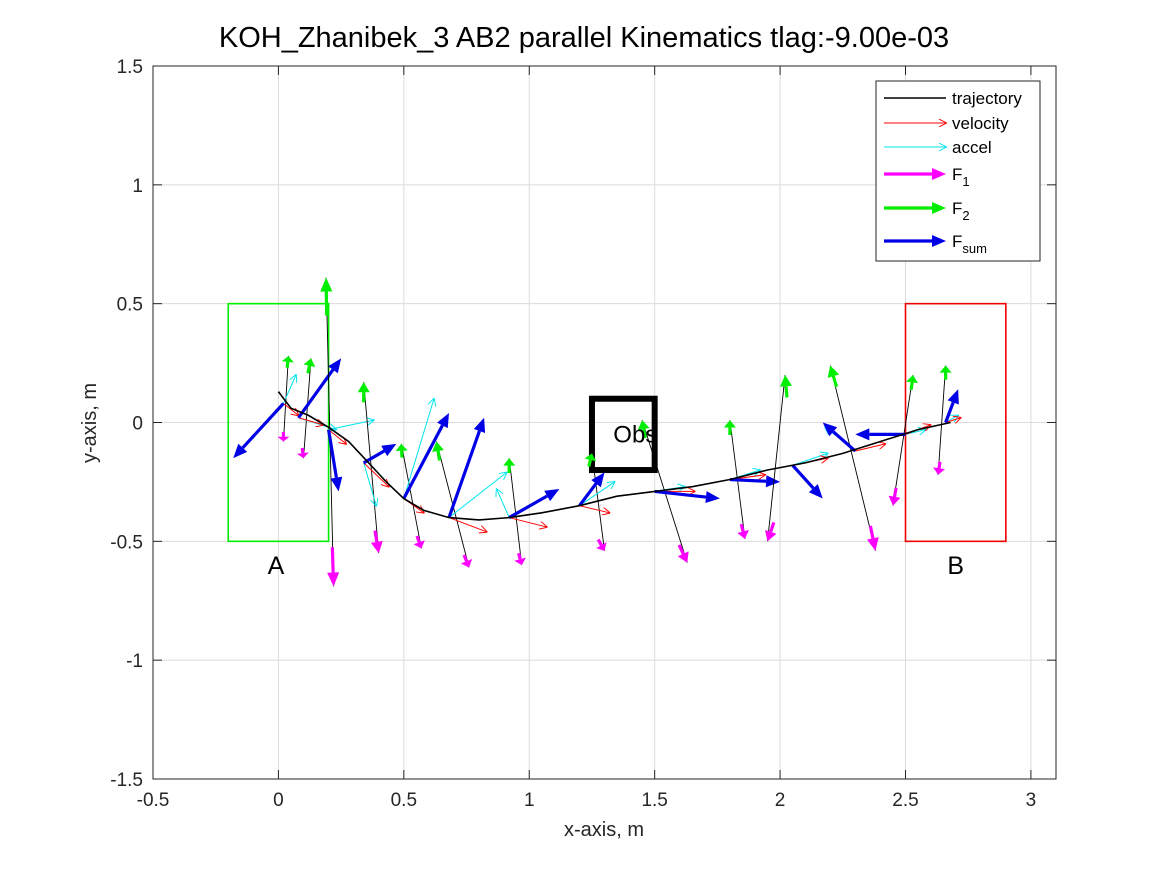  I want to click on obstacle-box, so click(623, 434).